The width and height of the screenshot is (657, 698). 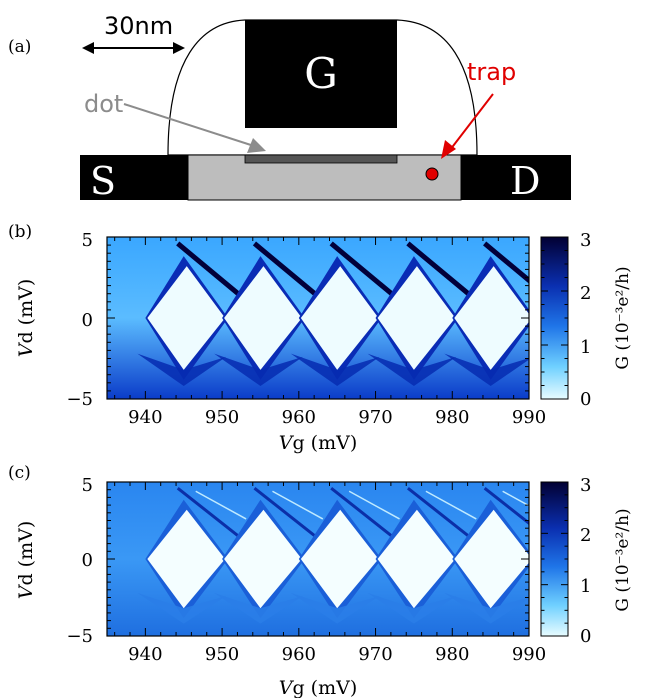 What do you see at coordinates (189, 125) in the screenshot?
I see `dot-arrow` at bounding box center [189, 125].